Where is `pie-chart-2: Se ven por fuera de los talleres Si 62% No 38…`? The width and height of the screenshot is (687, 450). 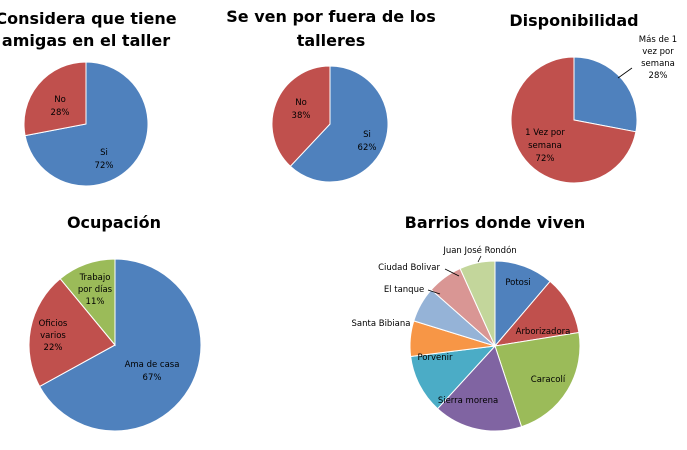 pie-chart-2: Se ven por fuera de los talleres Si 62% No 38… is located at coordinates (331, 95).